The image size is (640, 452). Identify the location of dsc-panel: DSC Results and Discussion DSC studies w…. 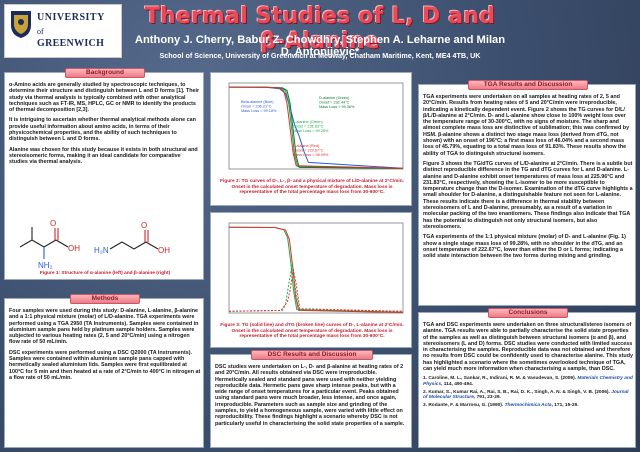
(311, 399).